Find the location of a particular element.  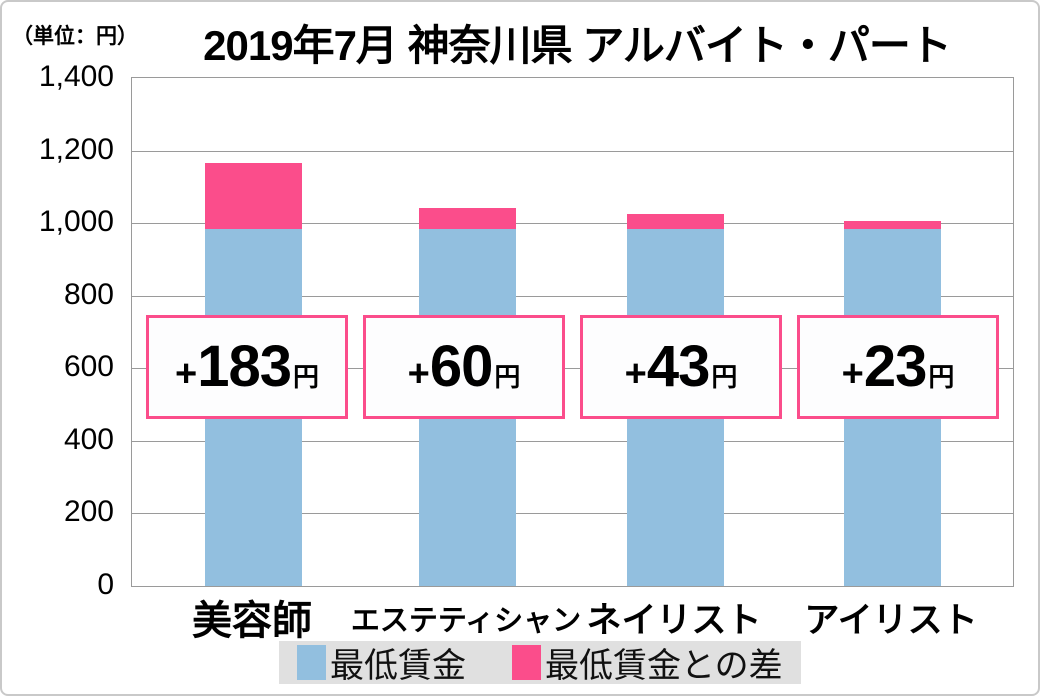

x-label-エステティシャン: エステティシャン is located at coordinates (466, 621).